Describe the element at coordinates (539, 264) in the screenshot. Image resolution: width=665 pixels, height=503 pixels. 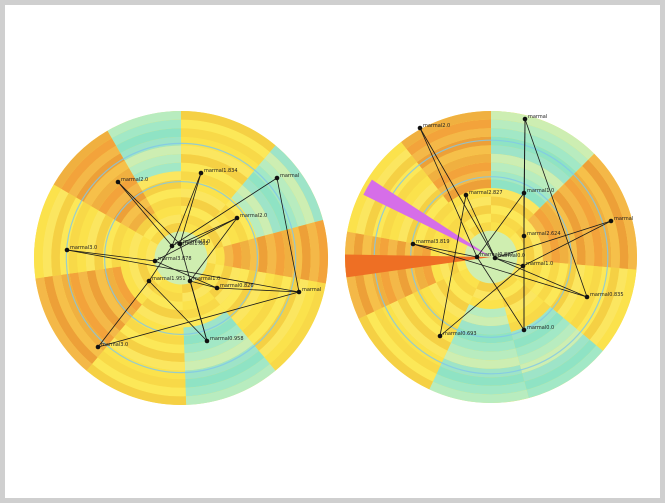
I see `node-label: marmal1.0` at that location.